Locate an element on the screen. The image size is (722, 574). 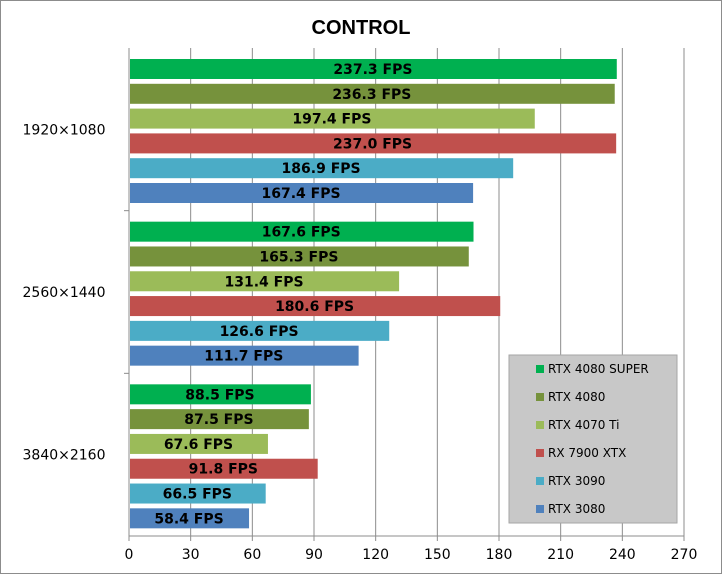
bar-value-label: 91.8 FPS is located at coordinates (223, 470).